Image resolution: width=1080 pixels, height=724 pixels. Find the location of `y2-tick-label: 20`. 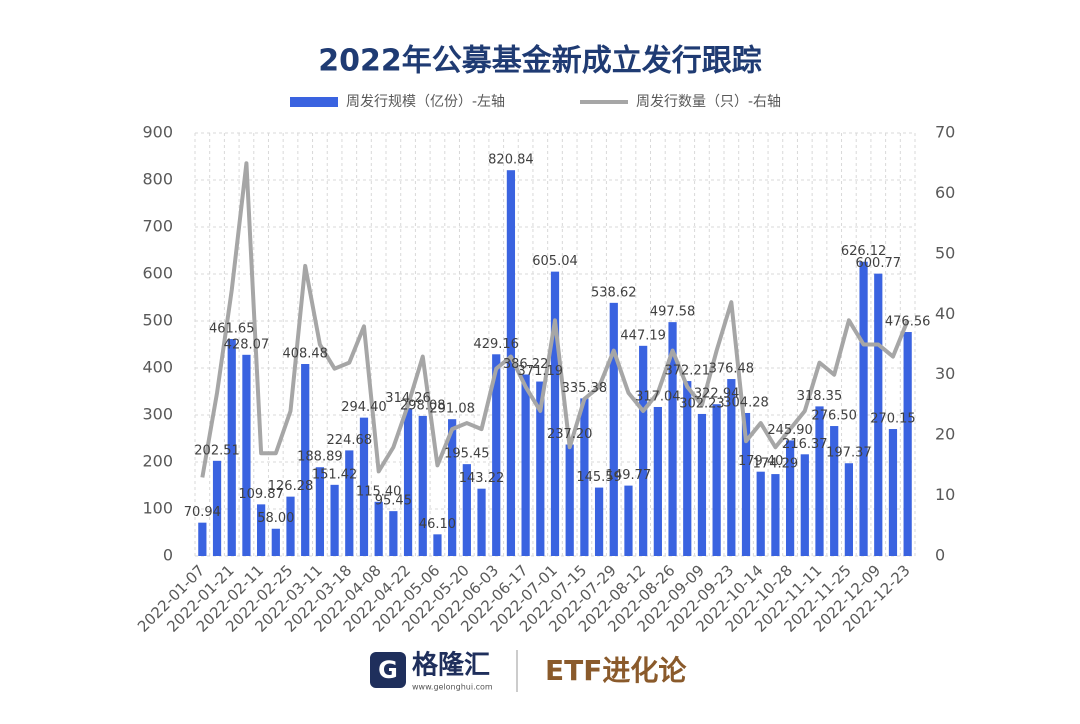

y2-tick-label: 20 is located at coordinates (945, 434).